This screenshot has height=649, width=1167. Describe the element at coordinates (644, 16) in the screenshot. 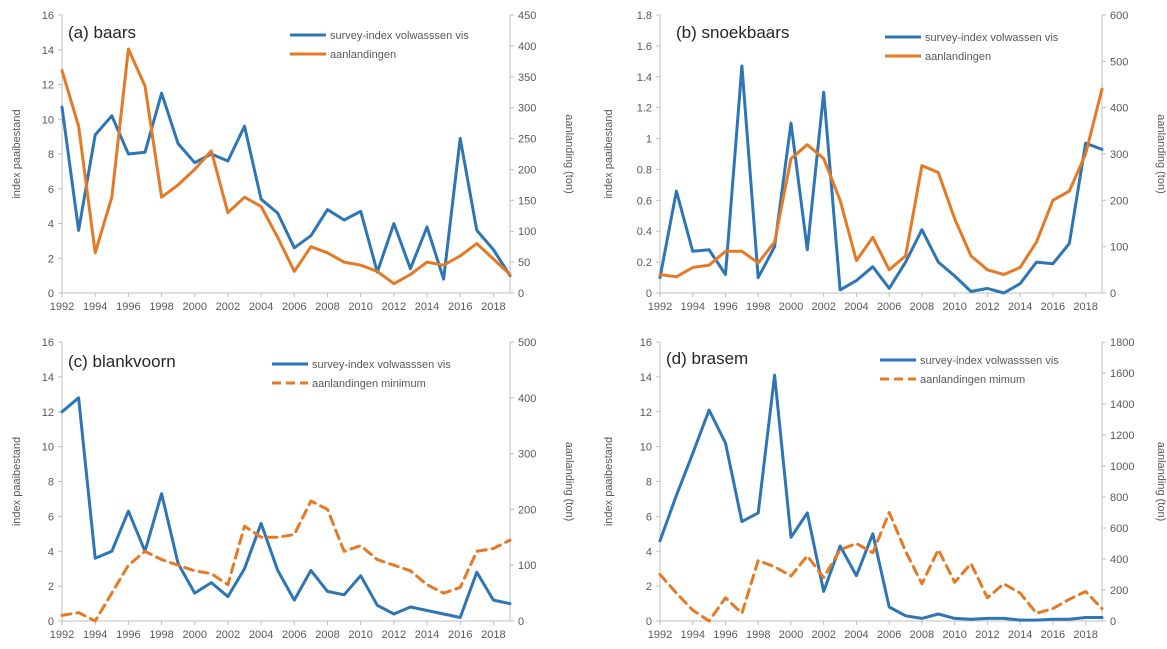

I see `y-tick-label: 1.8` at that location.